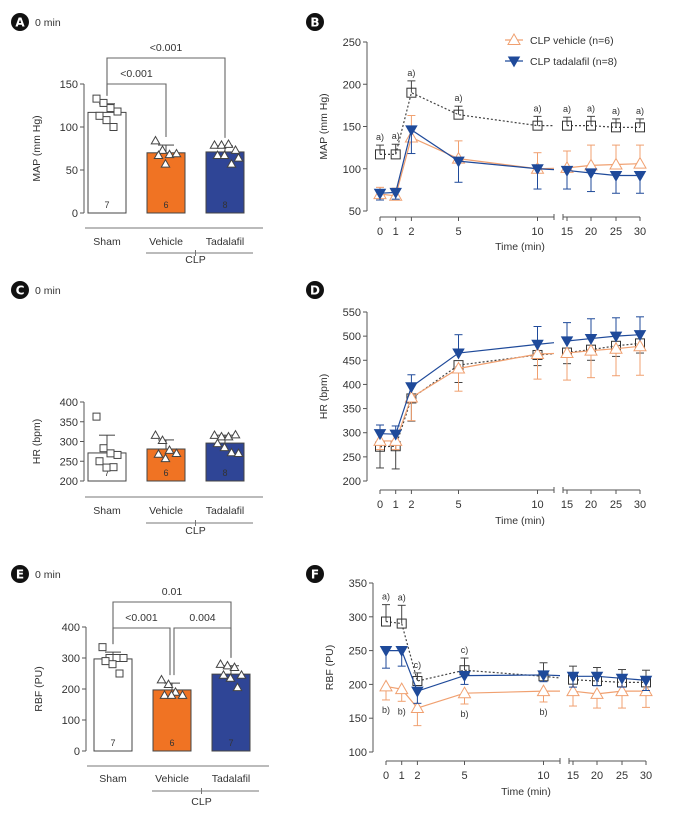 Image resolution: width=680 pixels, height=839 pixels. Describe the element at coordinates (418, 665) in the screenshot. I see `significance-annotation: c)` at that location.